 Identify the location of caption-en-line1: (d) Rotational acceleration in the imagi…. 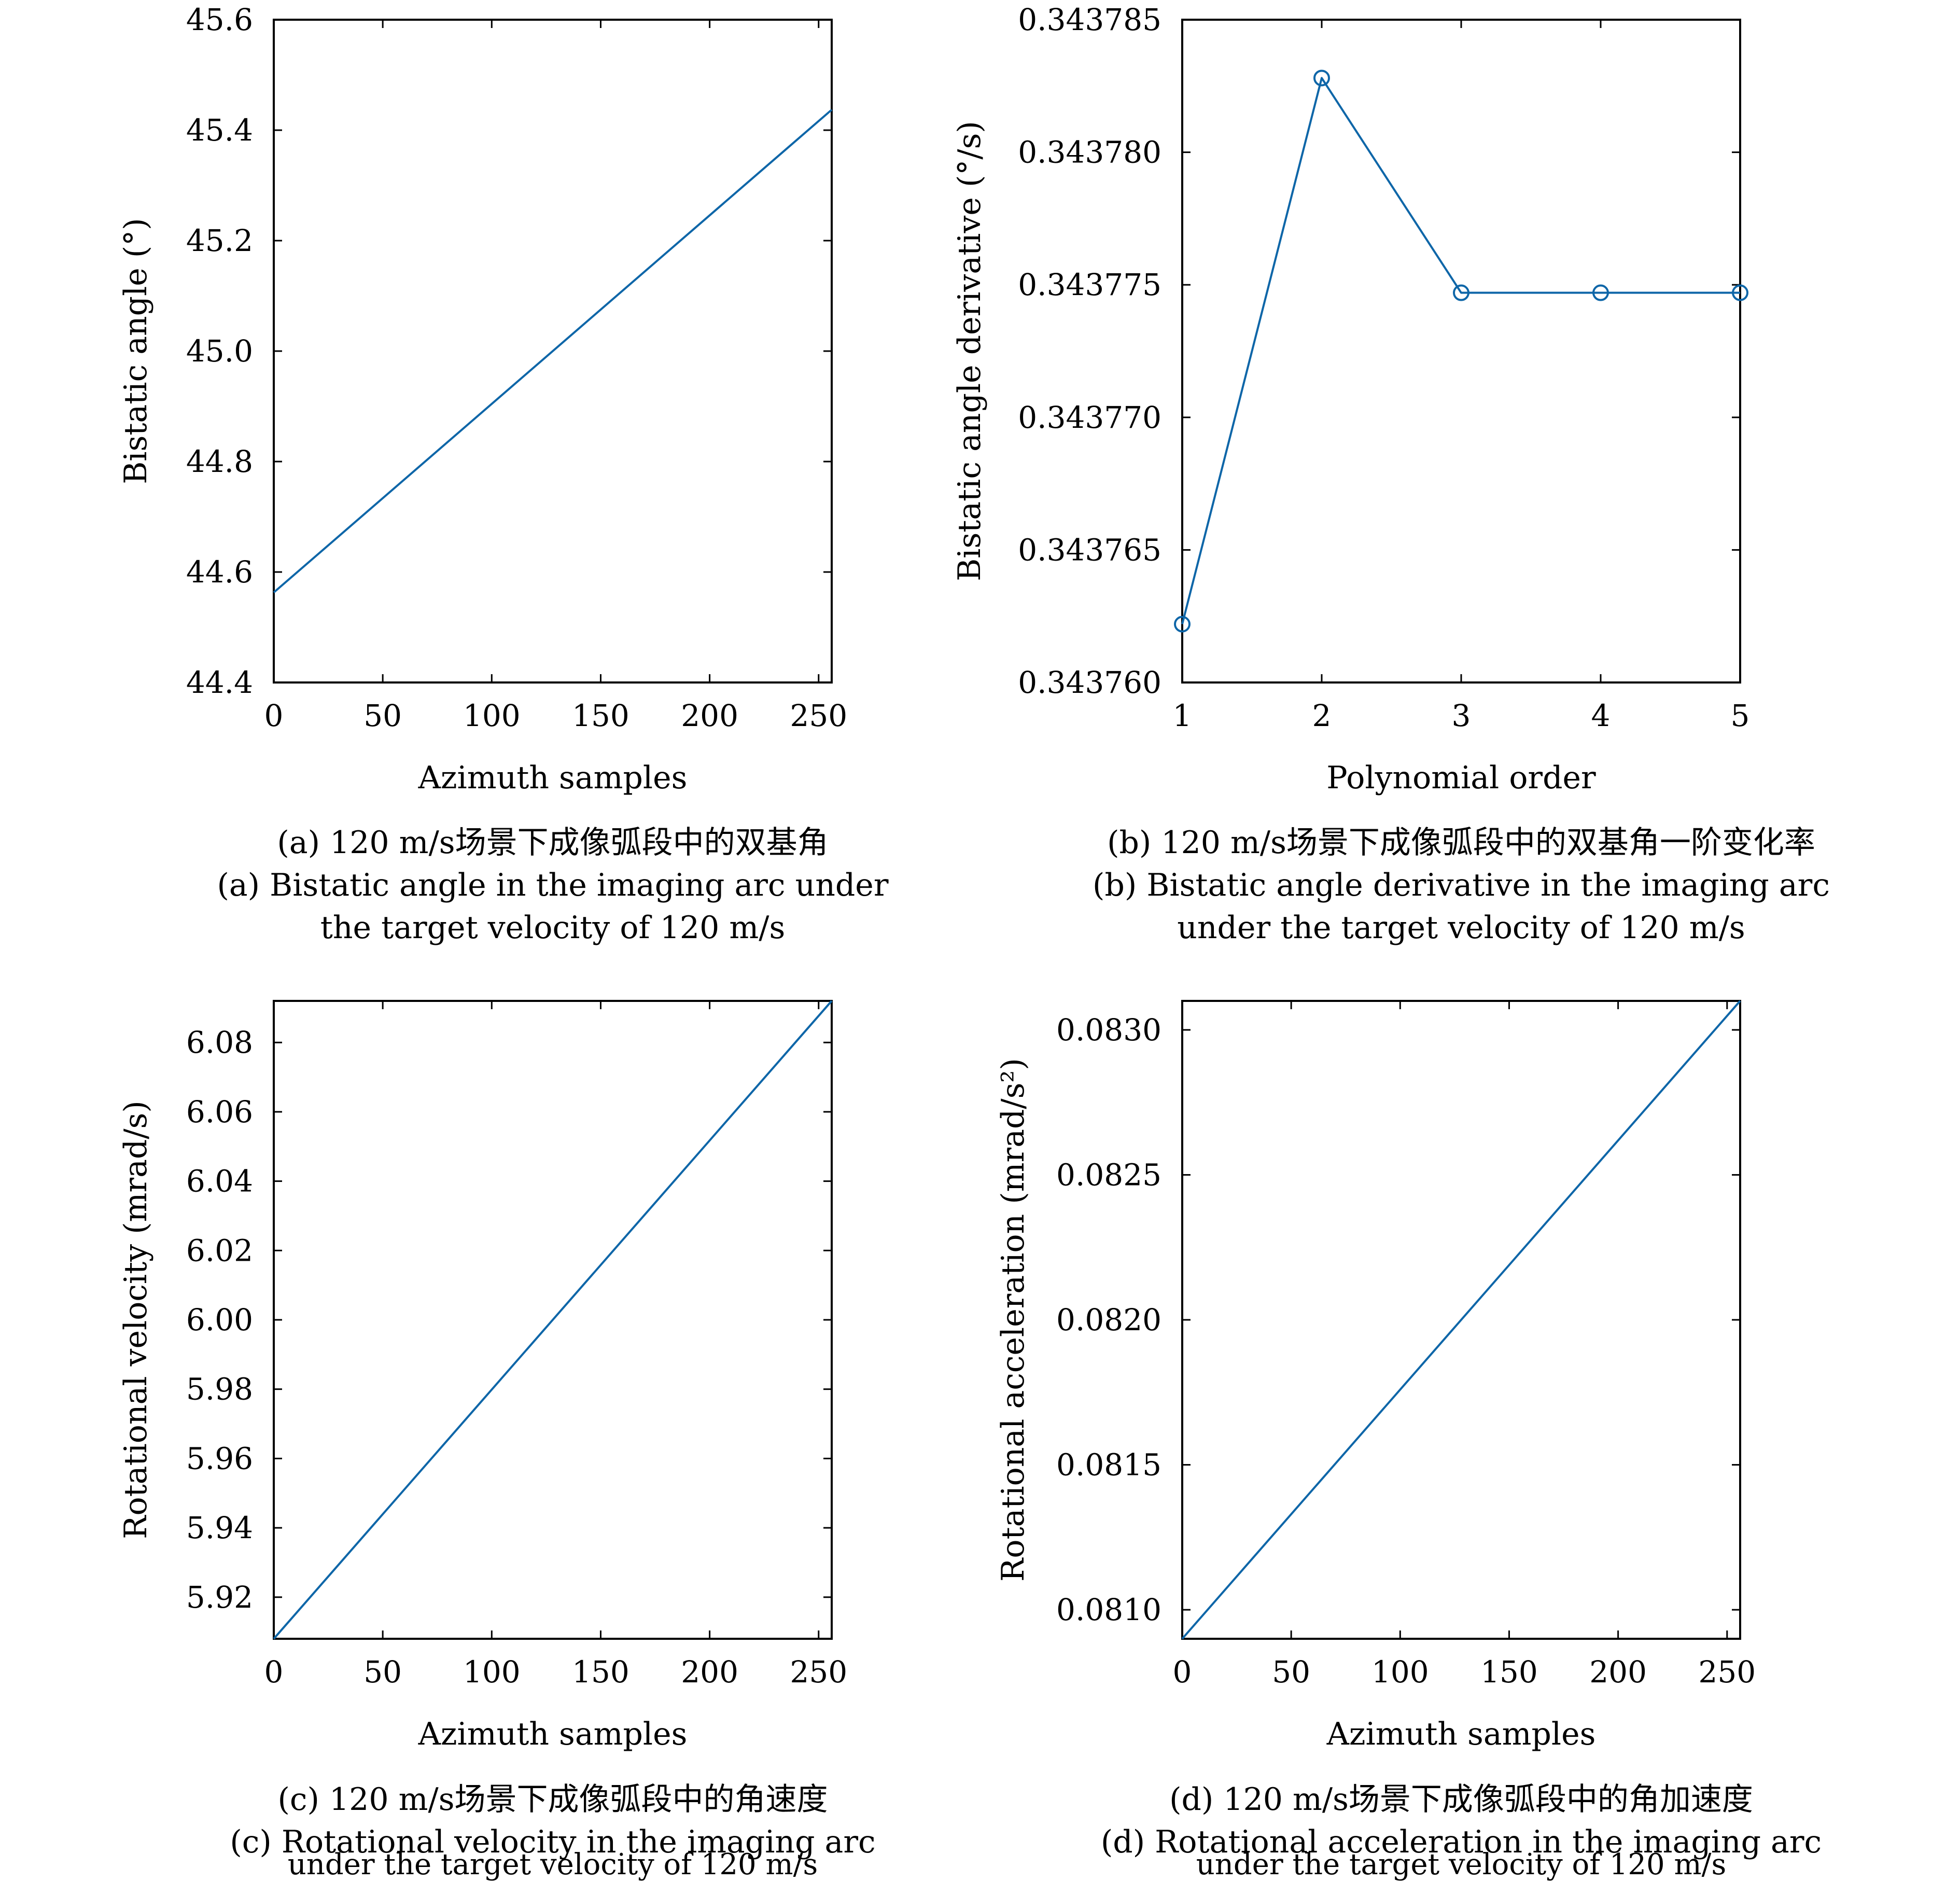
(1461, 1842).